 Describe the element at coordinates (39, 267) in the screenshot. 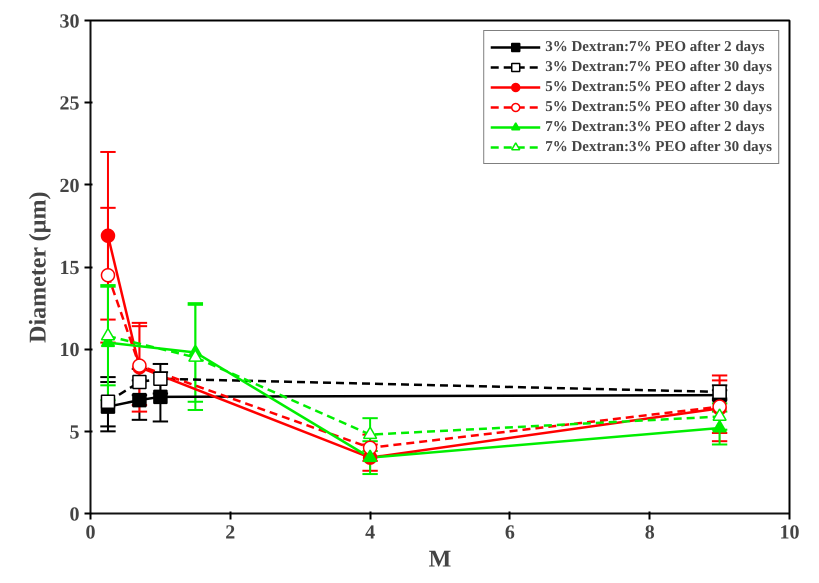

I see `y-axis-title: Diameter (µm)` at that location.